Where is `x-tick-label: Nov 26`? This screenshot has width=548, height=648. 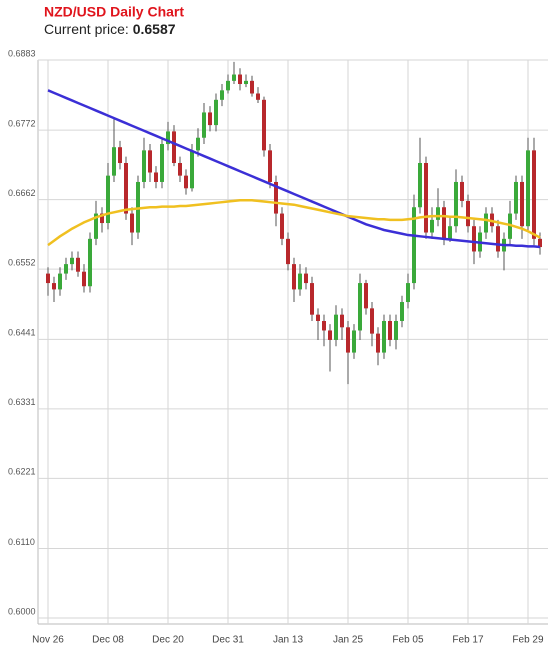 x-tick-label: Nov 26 is located at coordinates (48, 640).